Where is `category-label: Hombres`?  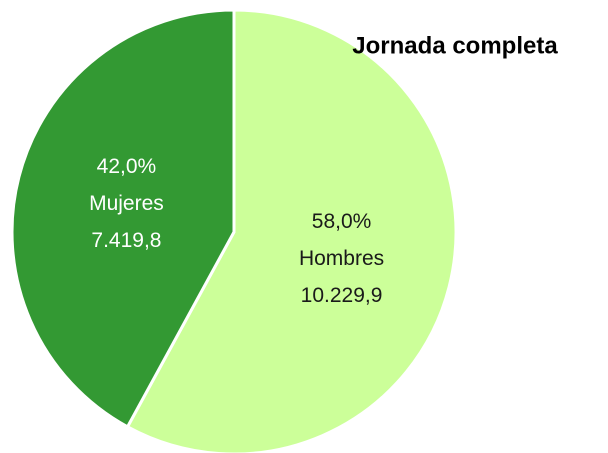 category-label: Hombres is located at coordinates (341, 258).